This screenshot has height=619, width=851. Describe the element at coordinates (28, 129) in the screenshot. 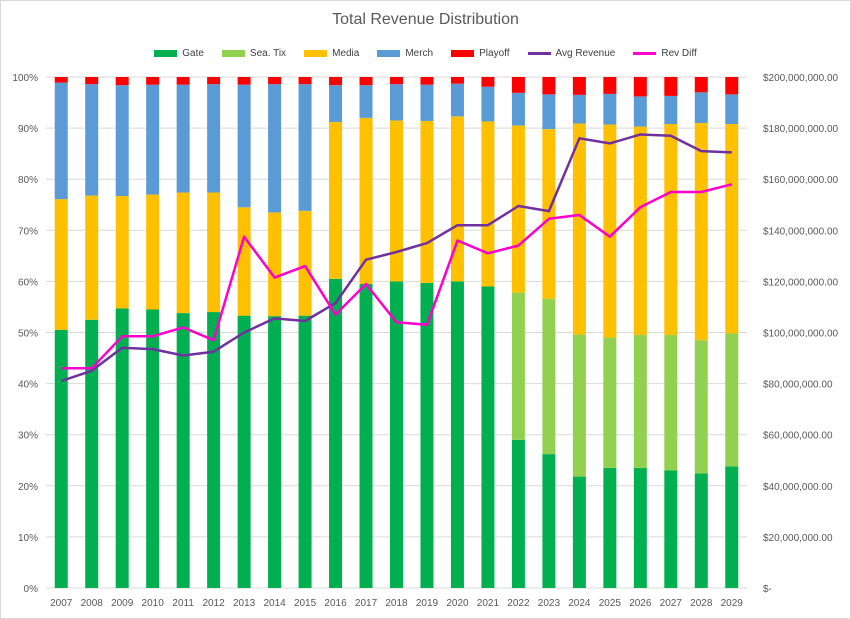

I see `y-tick-label: 90%` at that location.